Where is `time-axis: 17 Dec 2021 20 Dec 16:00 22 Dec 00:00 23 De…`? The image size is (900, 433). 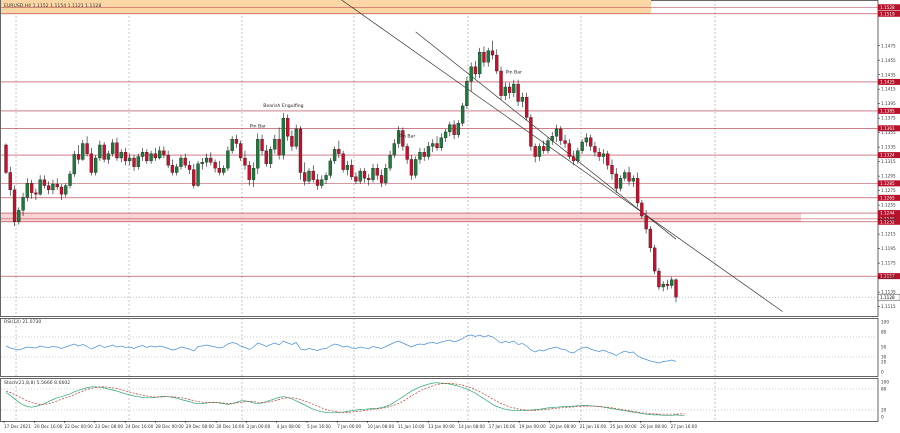 time-axis: 17 Dec 2021 20 Dec 16:00 22 Dec 00:00 23 De… is located at coordinates (350, 425).